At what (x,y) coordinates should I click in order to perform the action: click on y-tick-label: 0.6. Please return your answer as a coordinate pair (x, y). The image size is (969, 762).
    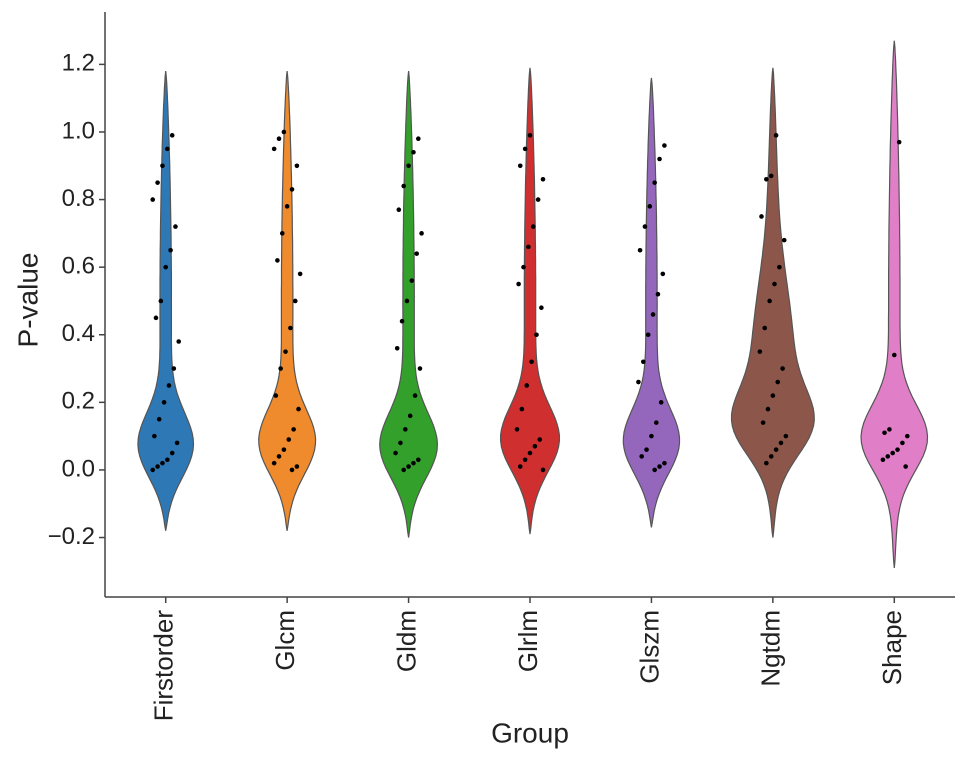
    Looking at the image, I should click on (78, 265).